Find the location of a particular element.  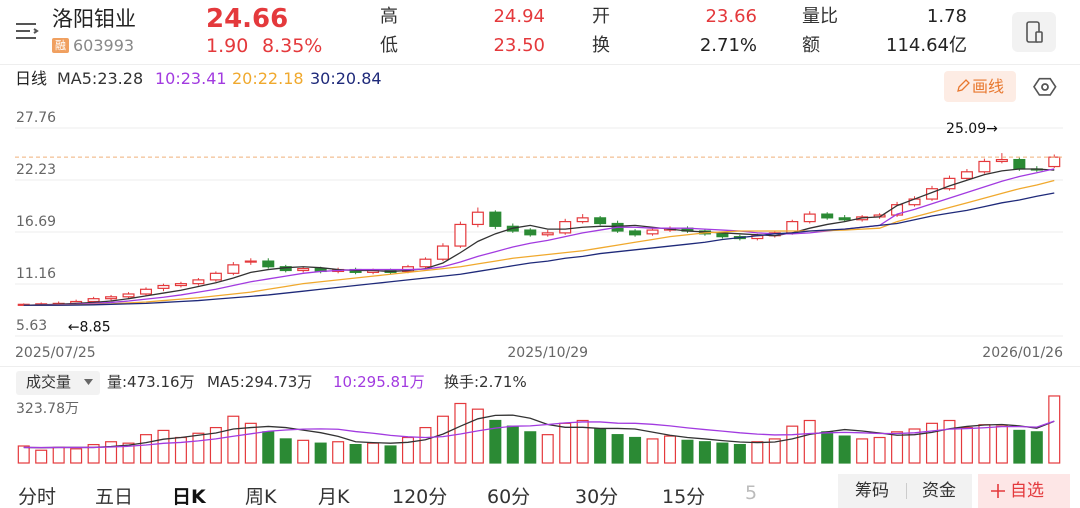

menu-icon is located at coordinates (27, 31).